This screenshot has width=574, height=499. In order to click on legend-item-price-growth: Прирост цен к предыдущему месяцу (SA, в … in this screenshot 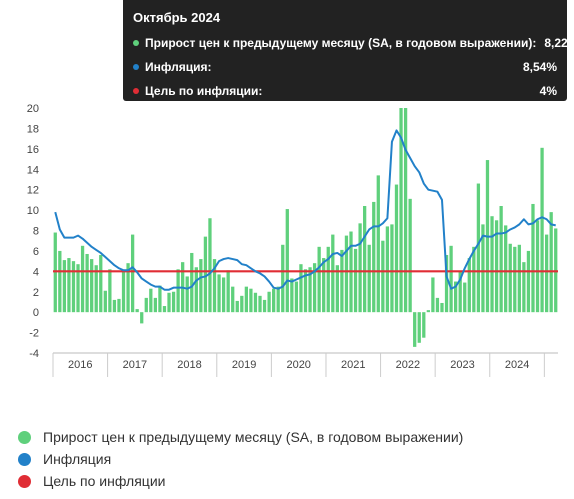, I will do `click(240, 437)`.